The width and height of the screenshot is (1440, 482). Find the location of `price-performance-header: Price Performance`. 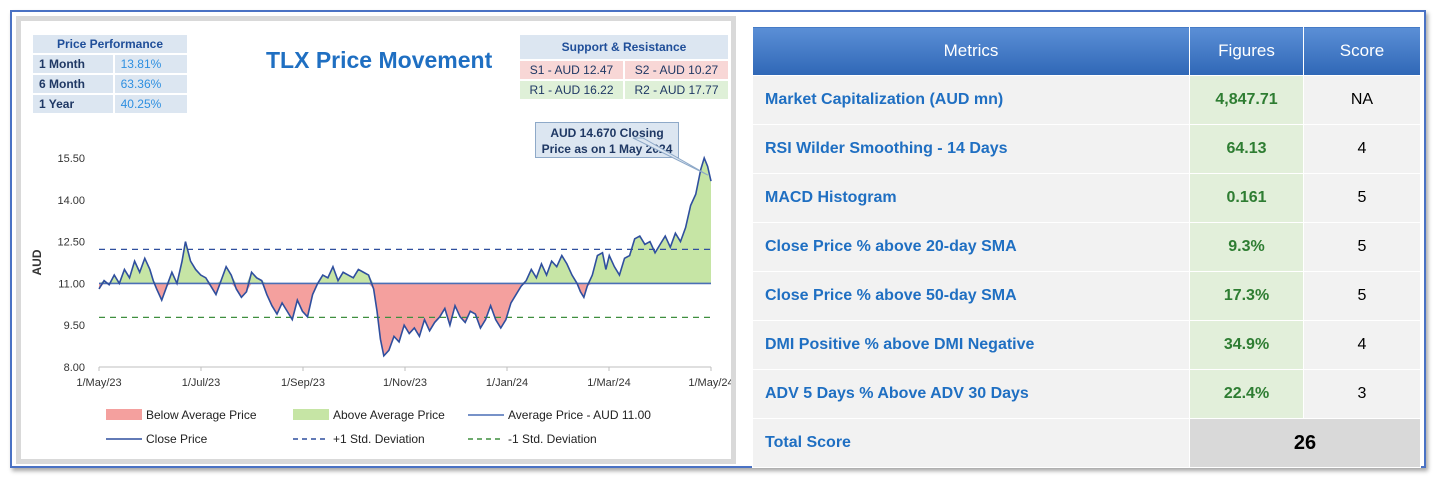

price-performance-header: Price Performance is located at coordinates (110, 44).